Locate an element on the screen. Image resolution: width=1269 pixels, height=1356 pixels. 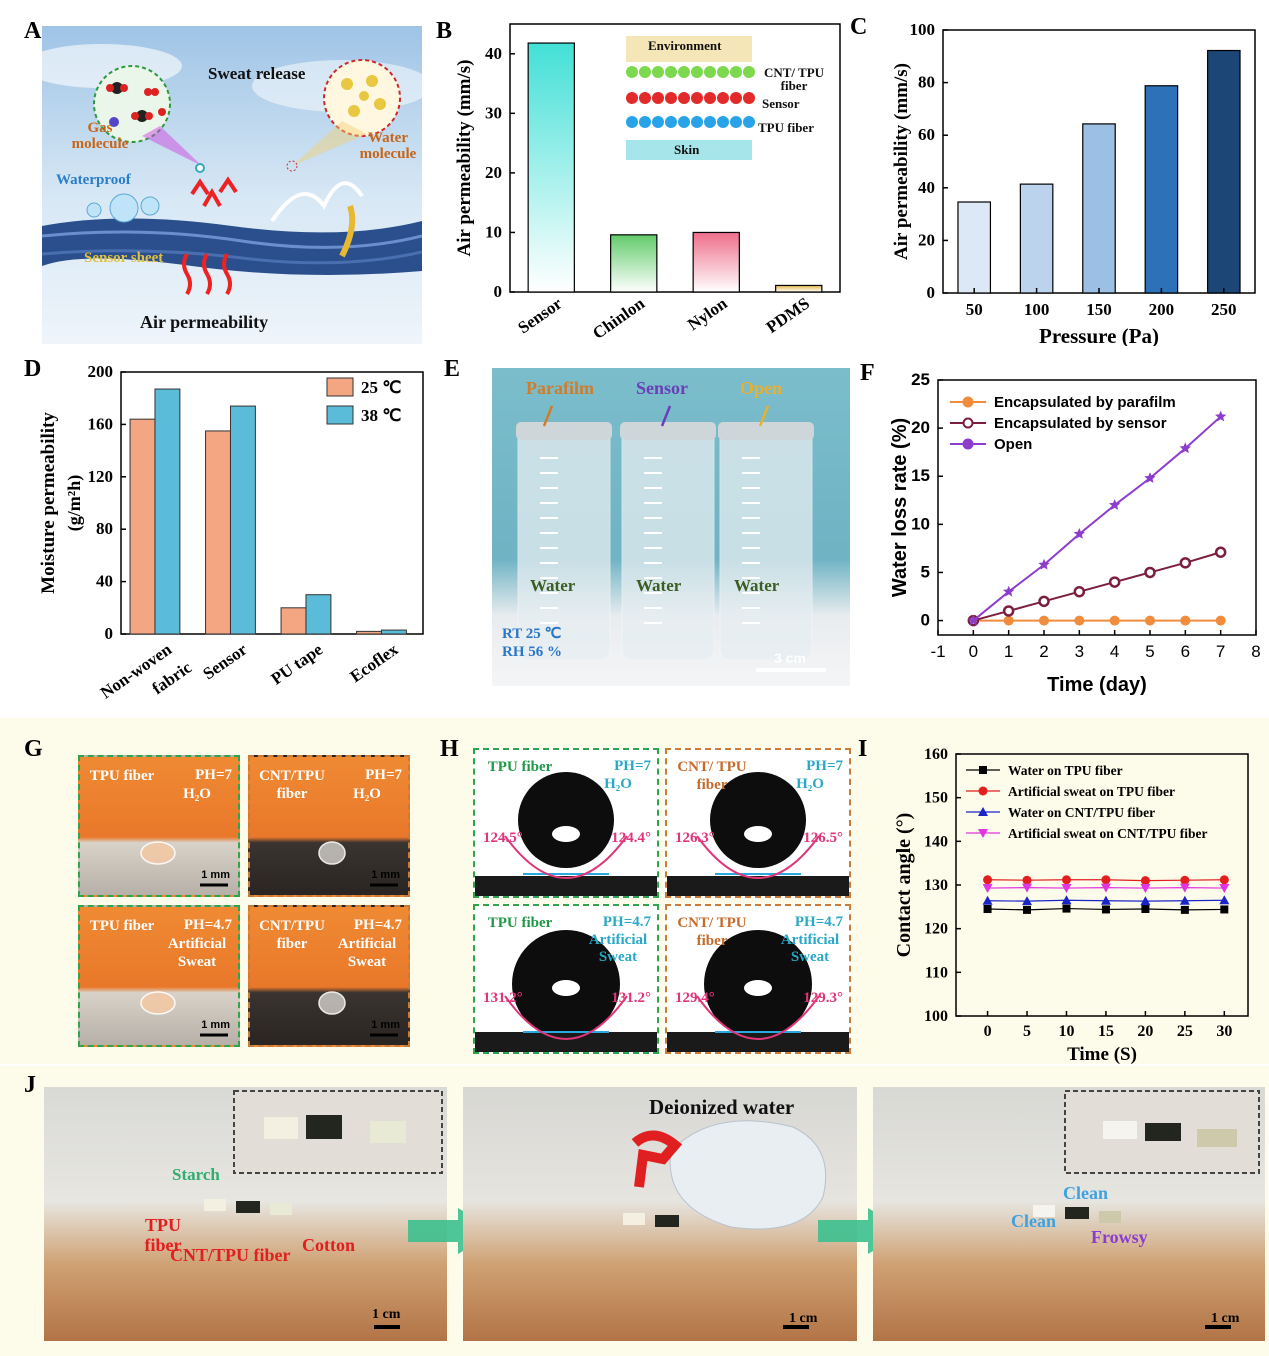
inset-skin: Skin is located at coordinates (687, 149).